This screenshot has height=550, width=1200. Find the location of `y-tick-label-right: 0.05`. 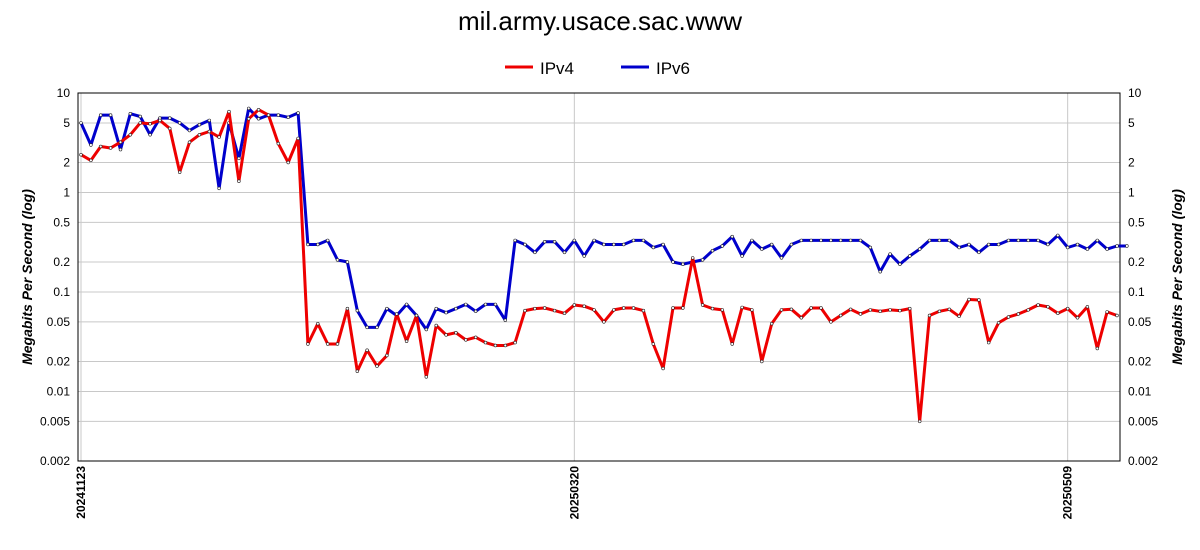

y-tick-label-right: 0.05 is located at coordinates (1140, 322).